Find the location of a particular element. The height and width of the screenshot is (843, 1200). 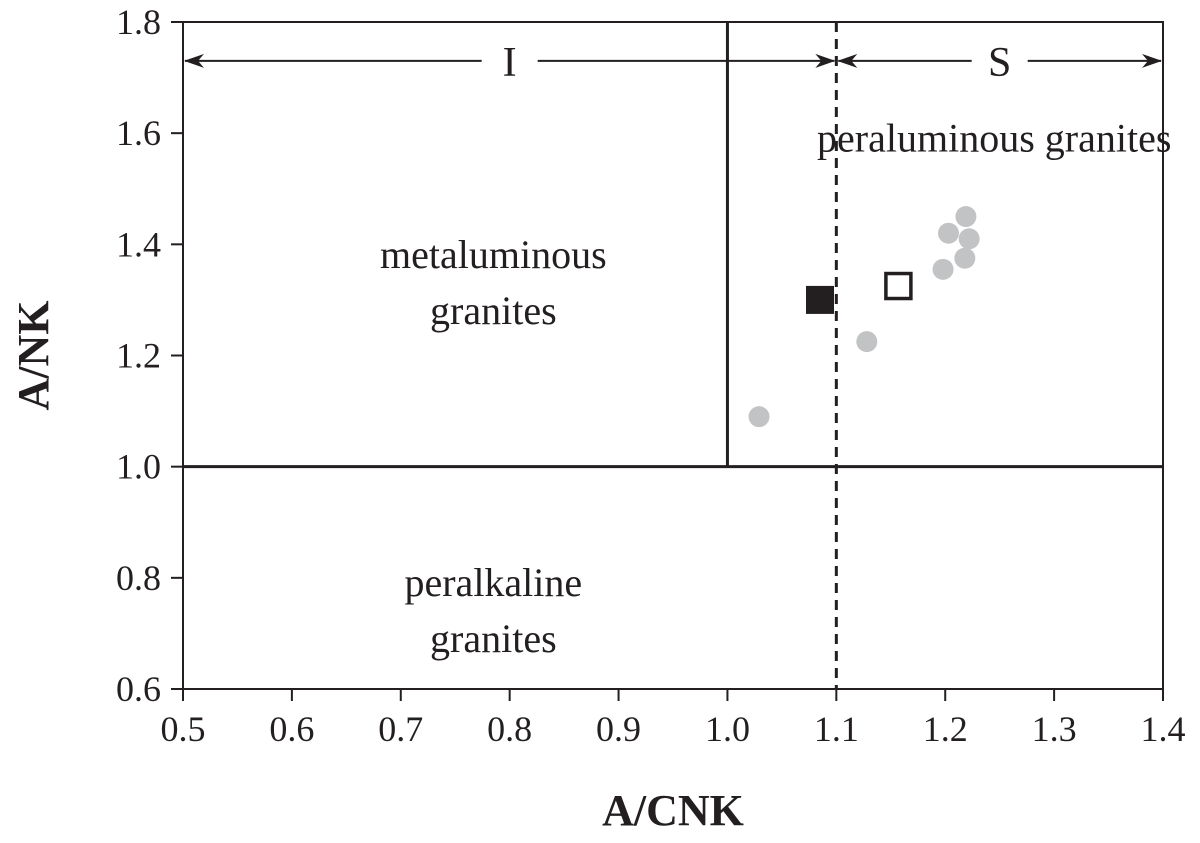

y-axis: 0.6 0.8 1.0 1.2 1.4 1.6 1.8 is located at coordinates (149, 355).